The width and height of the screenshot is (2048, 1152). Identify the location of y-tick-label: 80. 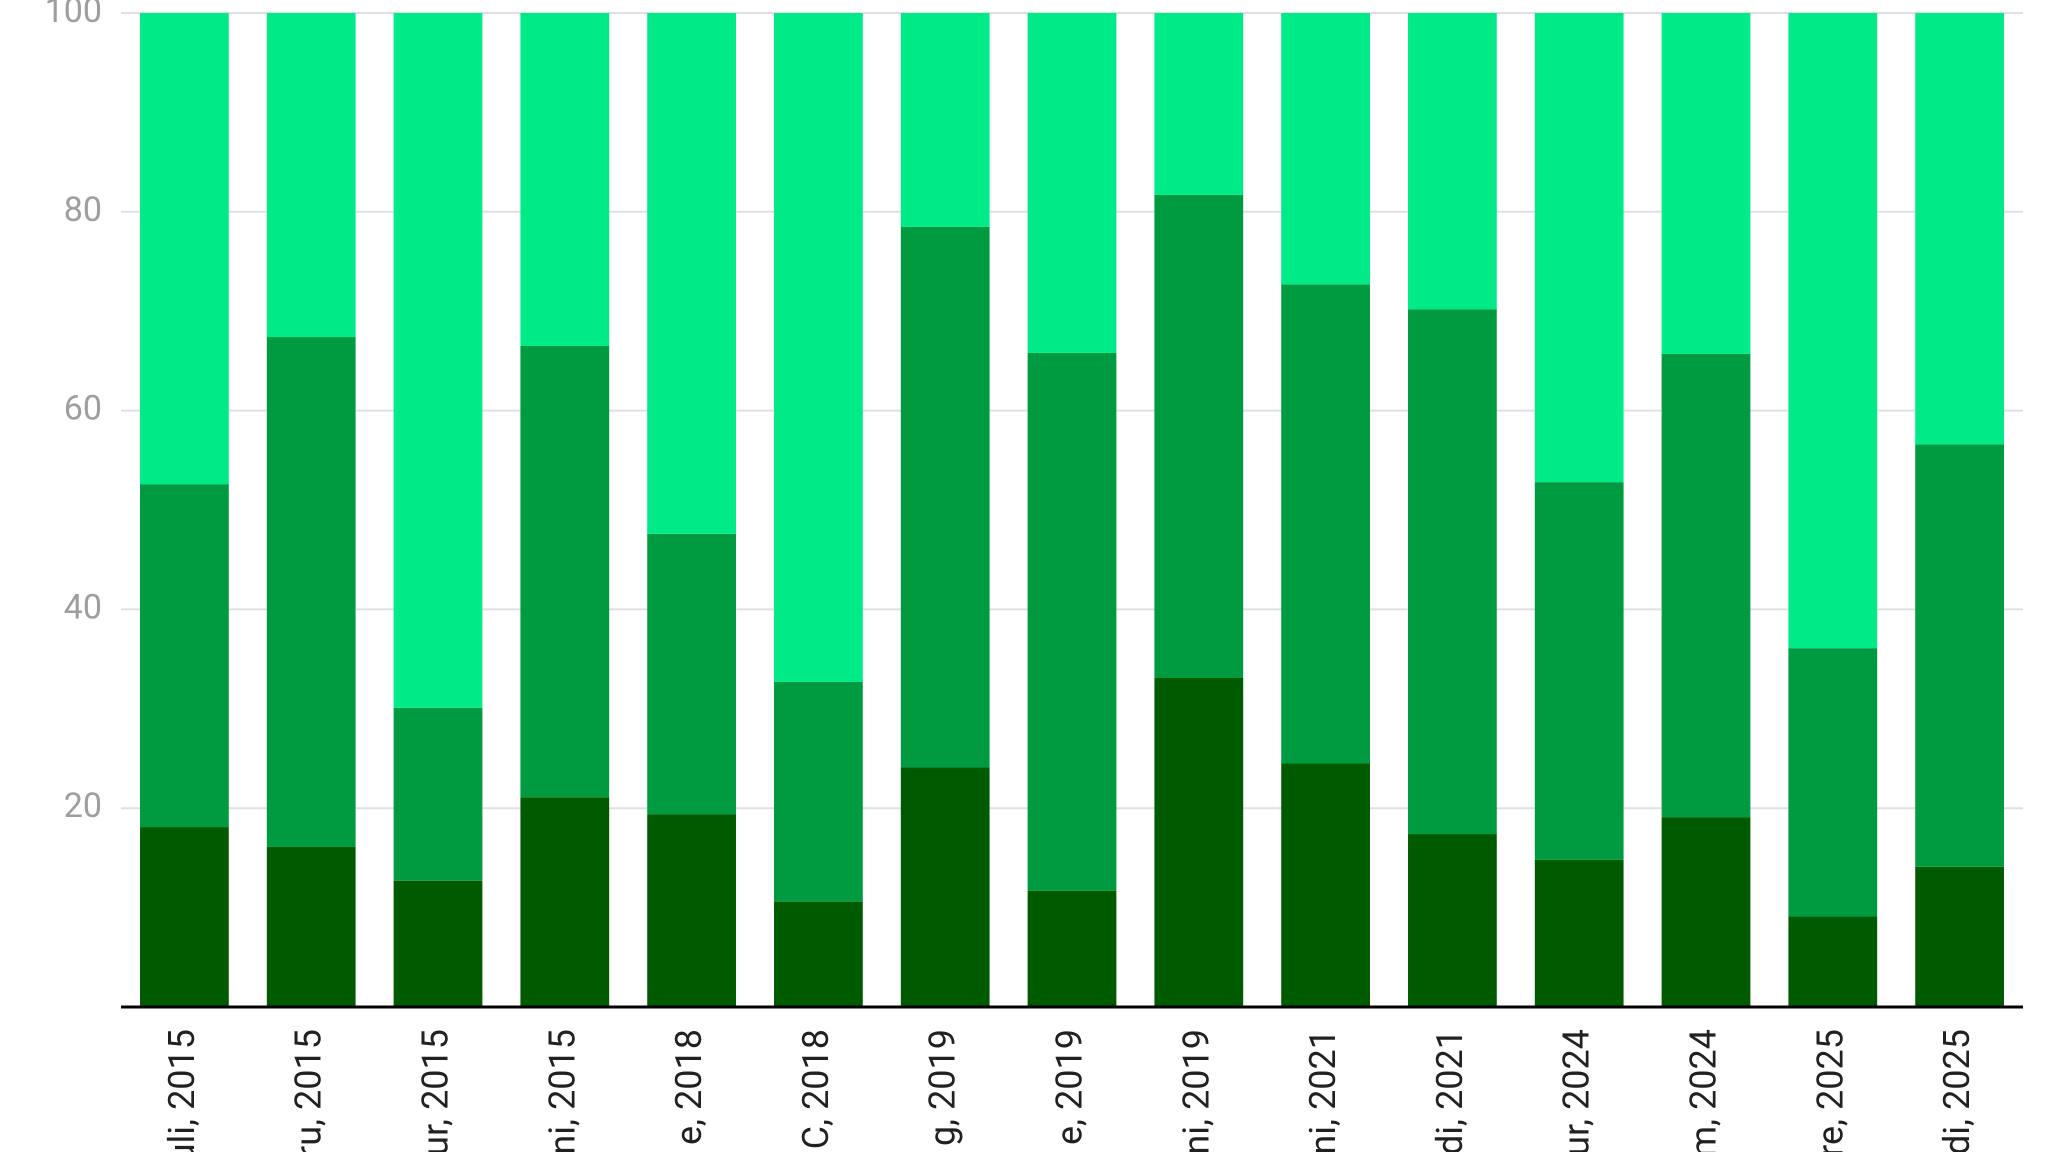
(83, 210).